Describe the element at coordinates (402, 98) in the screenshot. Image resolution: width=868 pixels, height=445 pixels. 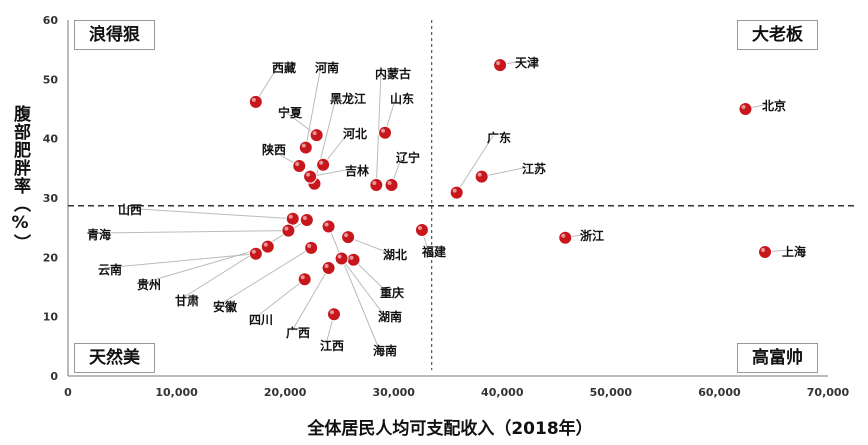
I see `point-label: 山东` at that location.